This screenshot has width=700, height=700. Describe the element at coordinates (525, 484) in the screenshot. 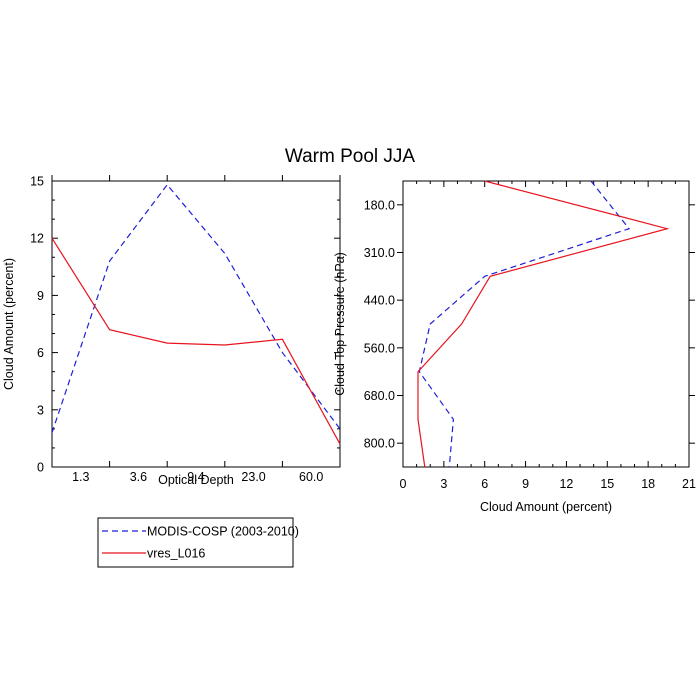

I see `right-x-tick-label: 9` at that location.